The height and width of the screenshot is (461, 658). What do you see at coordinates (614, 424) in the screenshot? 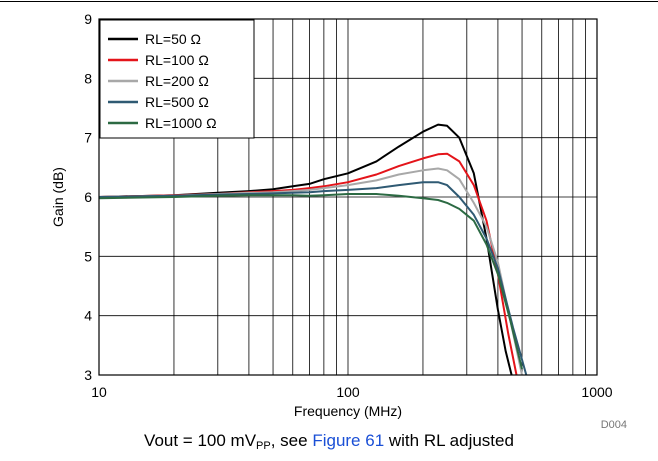
I see `figure-tag: D004` at bounding box center [614, 424].